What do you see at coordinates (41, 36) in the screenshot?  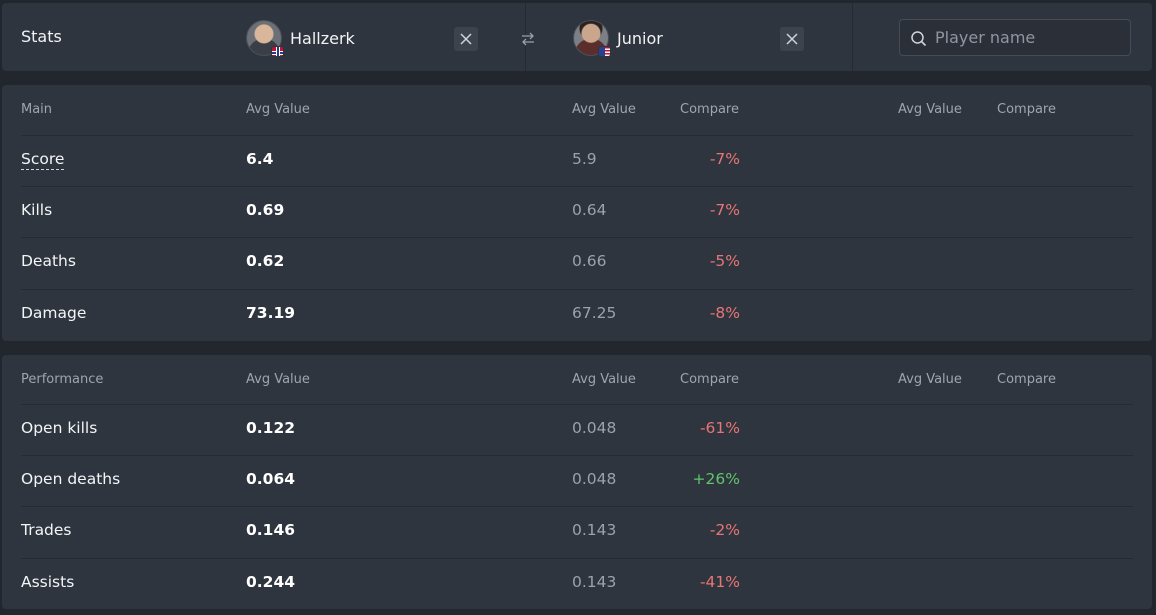 I see `page-title: Stats` at bounding box center [41, 36].